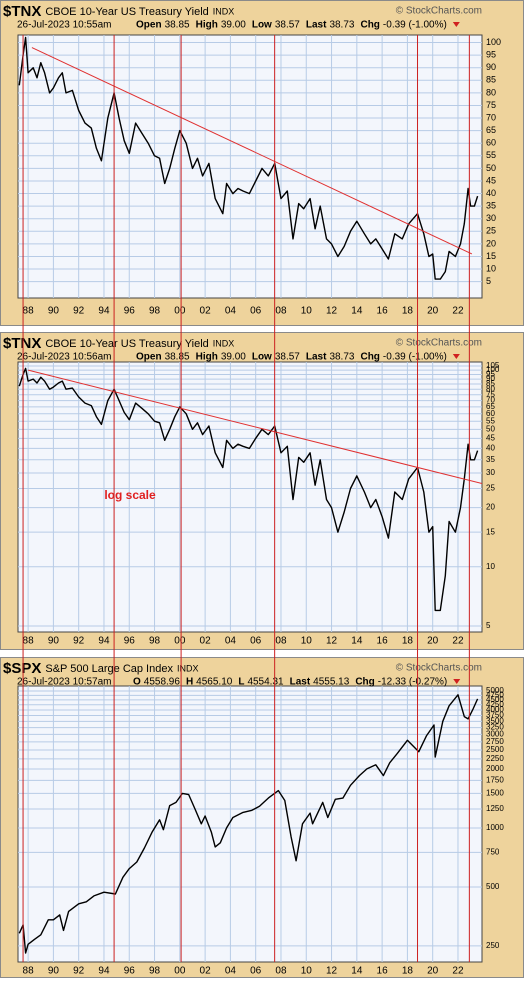  What do you see at coordinates (316, 357) in the screenshot?
I see `quote-label: Last` at bounding box center [316, 357].